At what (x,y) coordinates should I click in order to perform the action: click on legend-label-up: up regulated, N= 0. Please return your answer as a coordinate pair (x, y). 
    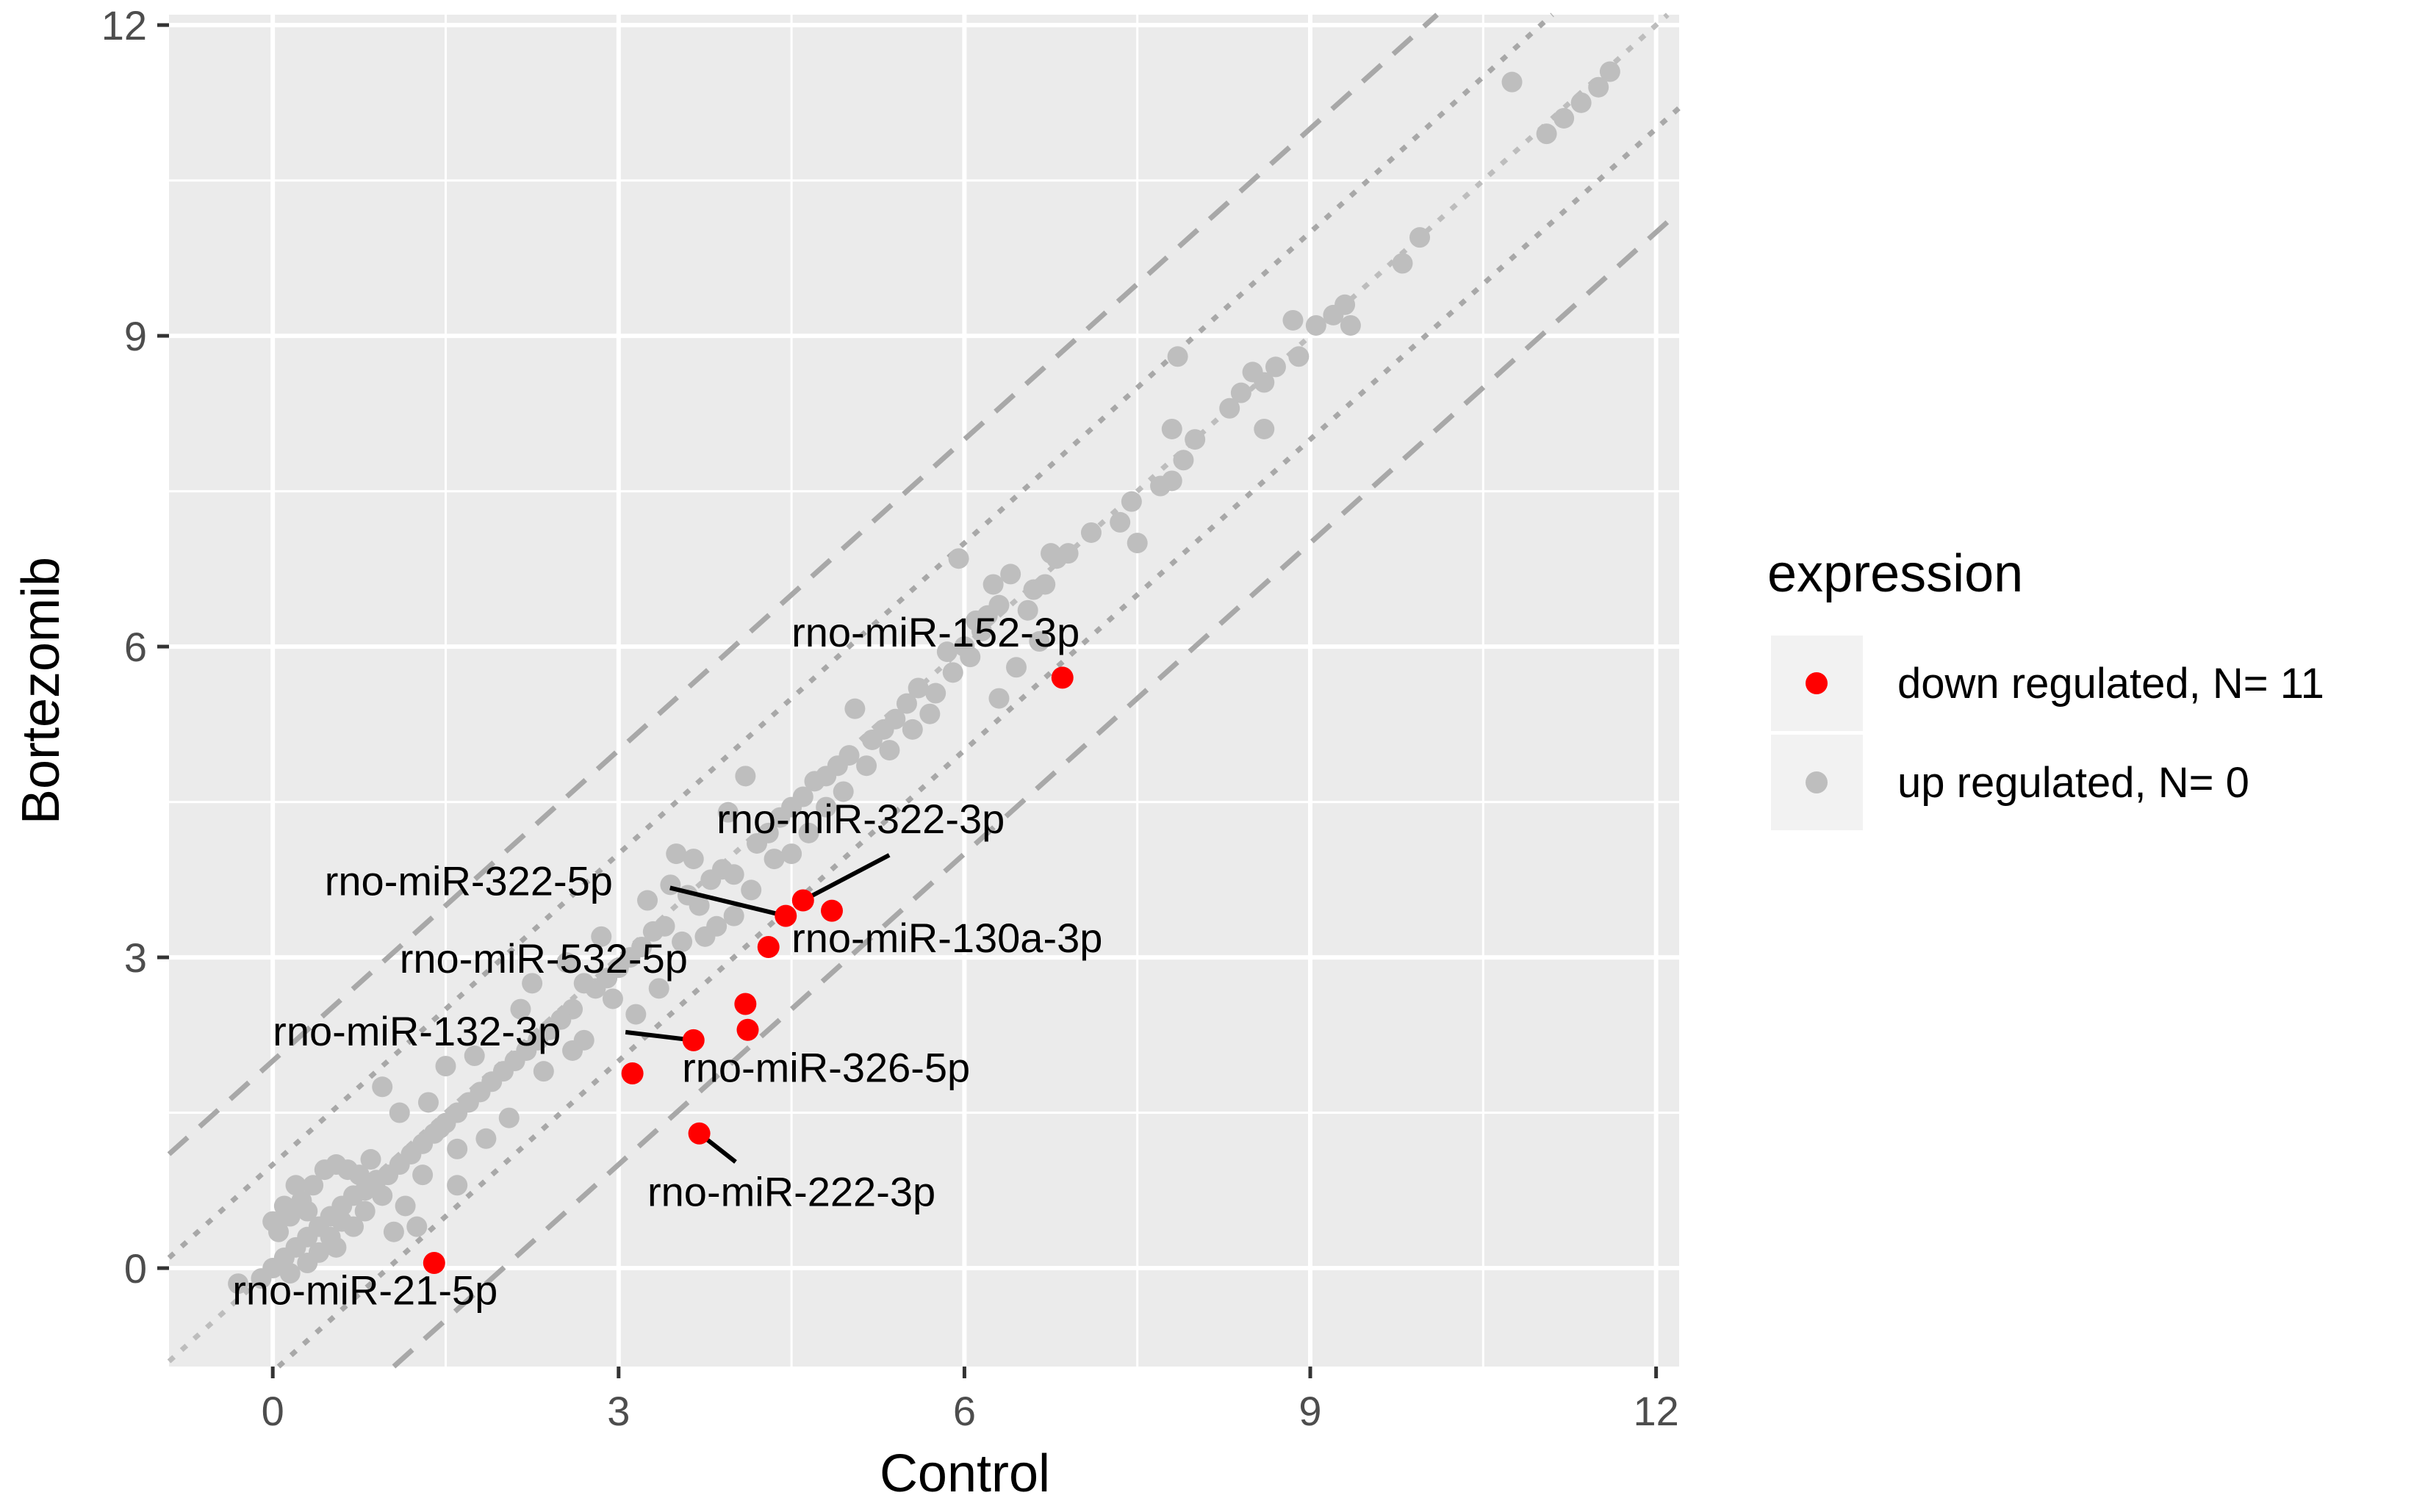
    Looking at the image, I should click on (2073, 783).